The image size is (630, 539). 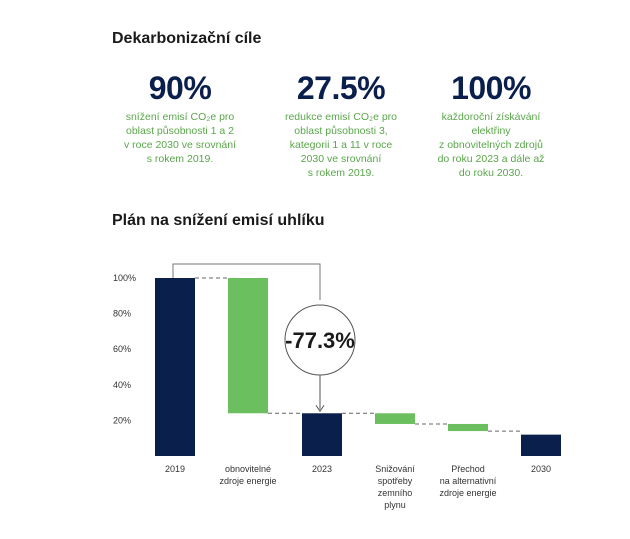 What do you see at coordinates (541, 469) in the screenshot?
I see `category-label: 2030` at bounding box center [541, 469].